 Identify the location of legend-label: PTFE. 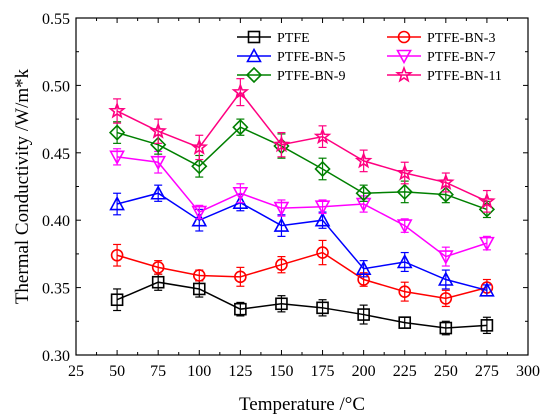
(293, 38).